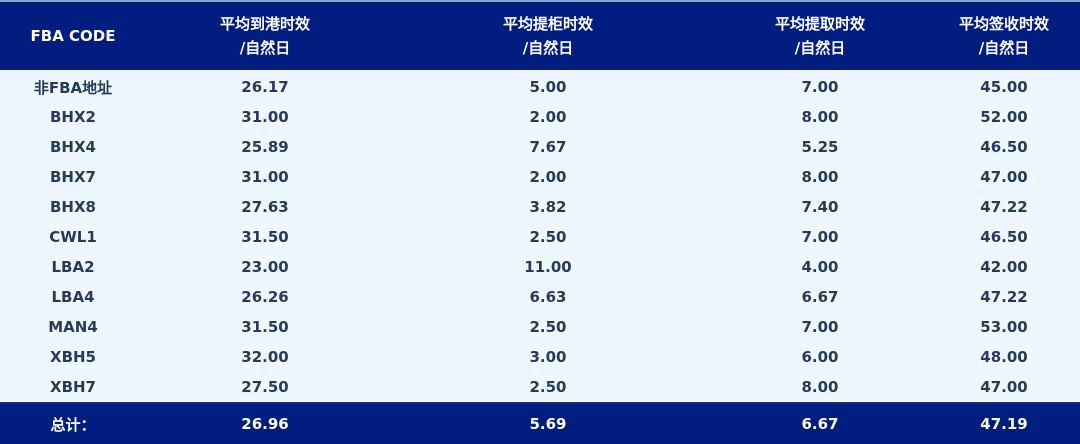 This screenshot has height=444, width=1080. Describe the element at coordinates (265, 267) in the screenshot. I see `value-cell: 23.00` at that location.